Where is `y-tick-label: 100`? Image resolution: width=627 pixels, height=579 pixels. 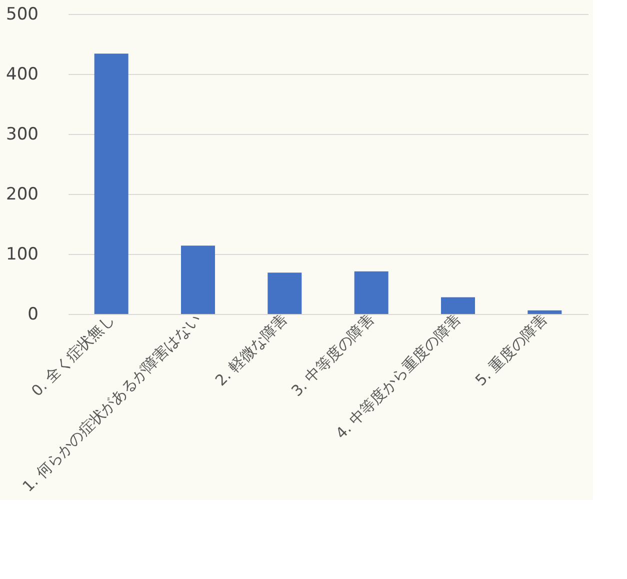
y-tick-label: 100 is located at coordinates (22, 254).